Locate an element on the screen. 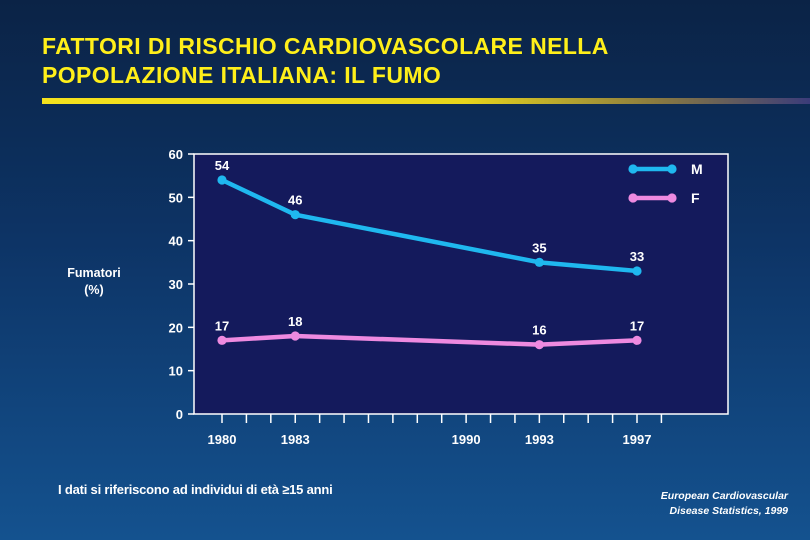 The height and width of the screenshot is (540, 810). y-tick-label: 10 is located at coordinates (176, 371).